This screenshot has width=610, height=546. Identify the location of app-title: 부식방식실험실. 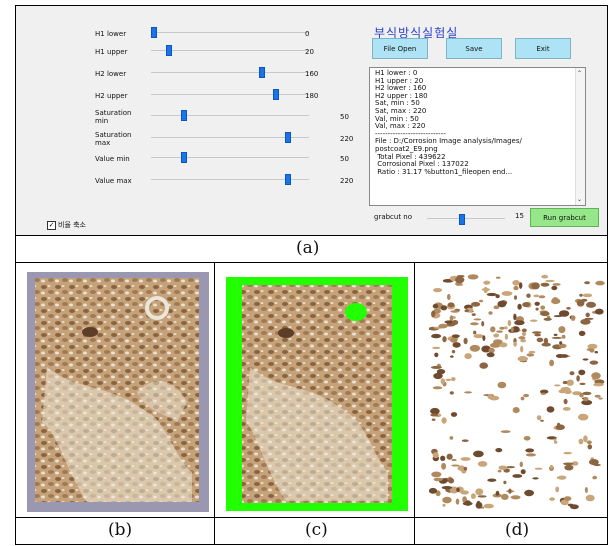
(416, 33).